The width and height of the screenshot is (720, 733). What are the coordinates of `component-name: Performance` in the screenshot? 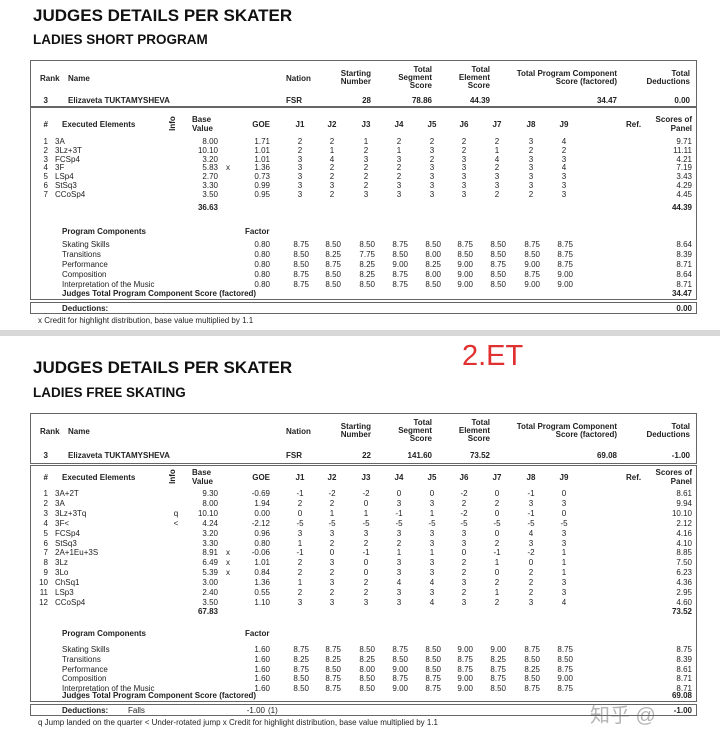 It's located at (85, 264).